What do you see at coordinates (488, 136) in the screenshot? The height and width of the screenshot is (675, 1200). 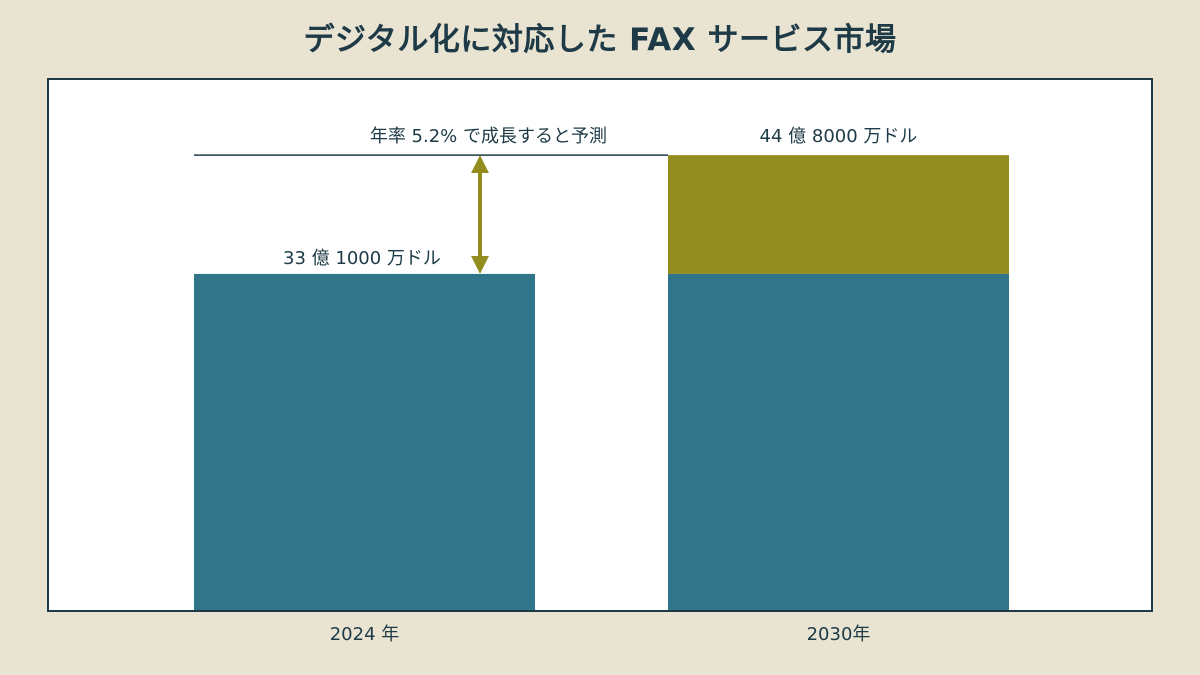 I see `growth-annotation: 年率 5.2% で成長すると予測` at bounding box center [488, 136].